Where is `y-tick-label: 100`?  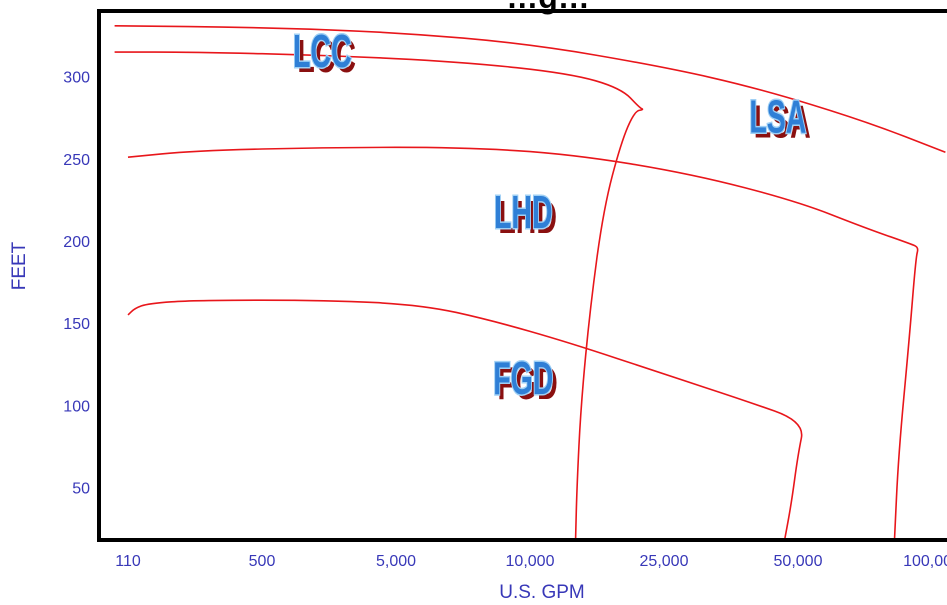 y-tick-label: 100 is located at coordinates (76, 406).